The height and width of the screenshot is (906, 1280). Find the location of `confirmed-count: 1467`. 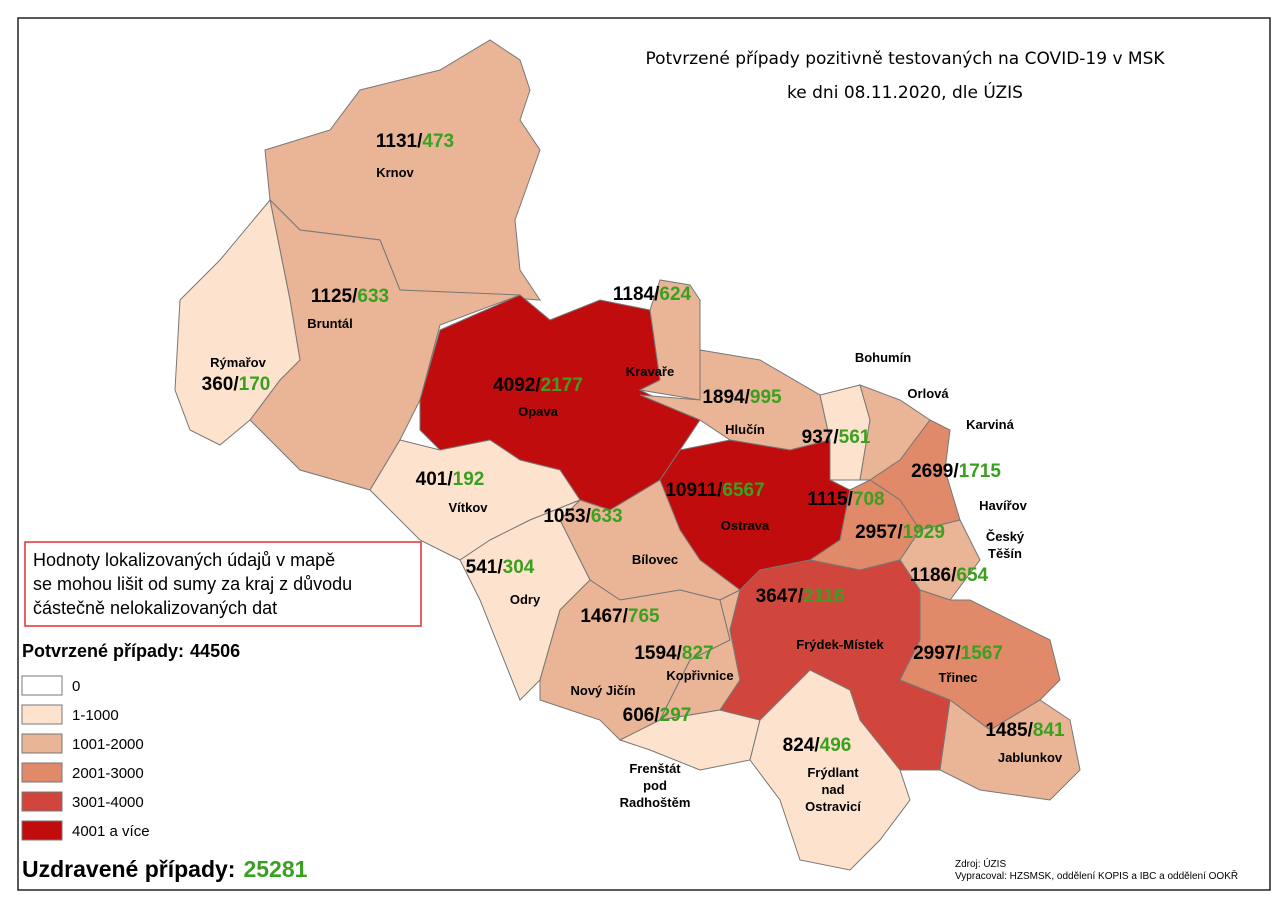

confirmed-count: 1467 is located at coordinates (601, 616).